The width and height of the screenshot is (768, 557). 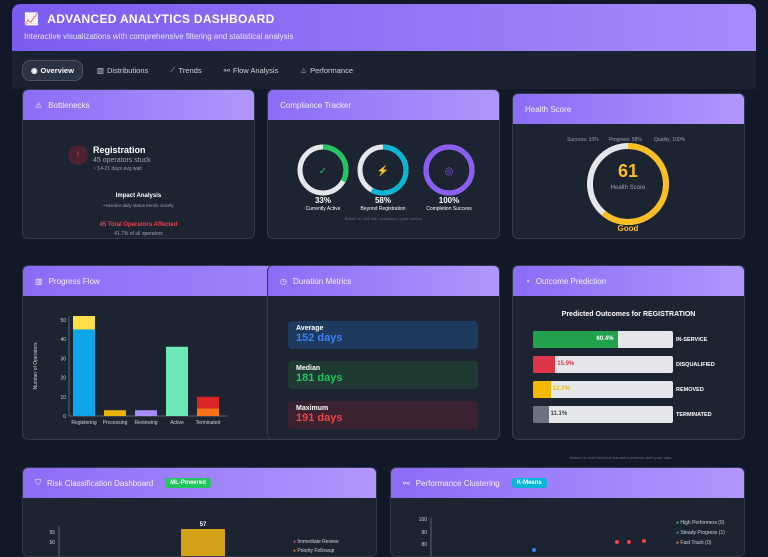 I want to click on legend-item: ● Priority Followup, so click(x=314, y=551).